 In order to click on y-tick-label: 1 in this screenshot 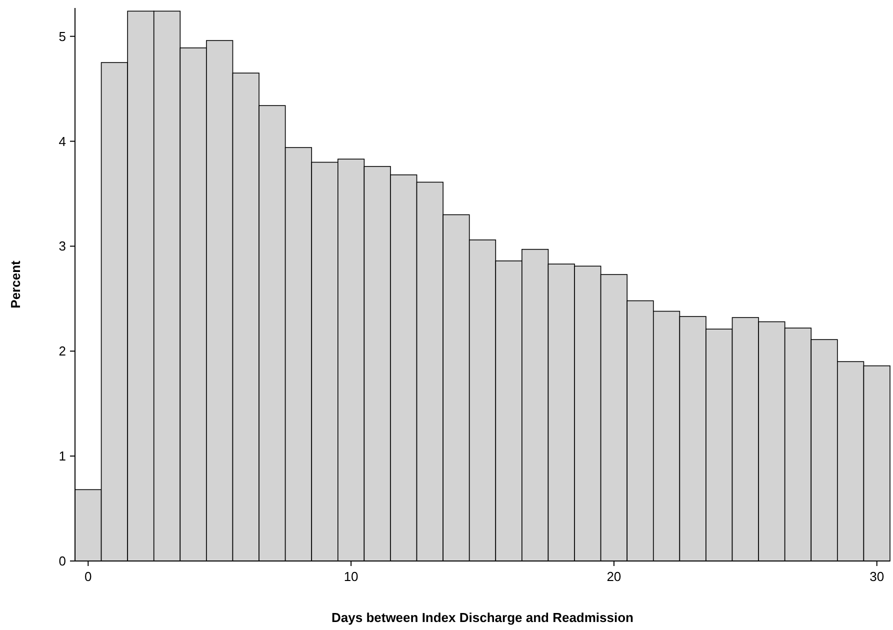, I will do `click(62, 456)`.